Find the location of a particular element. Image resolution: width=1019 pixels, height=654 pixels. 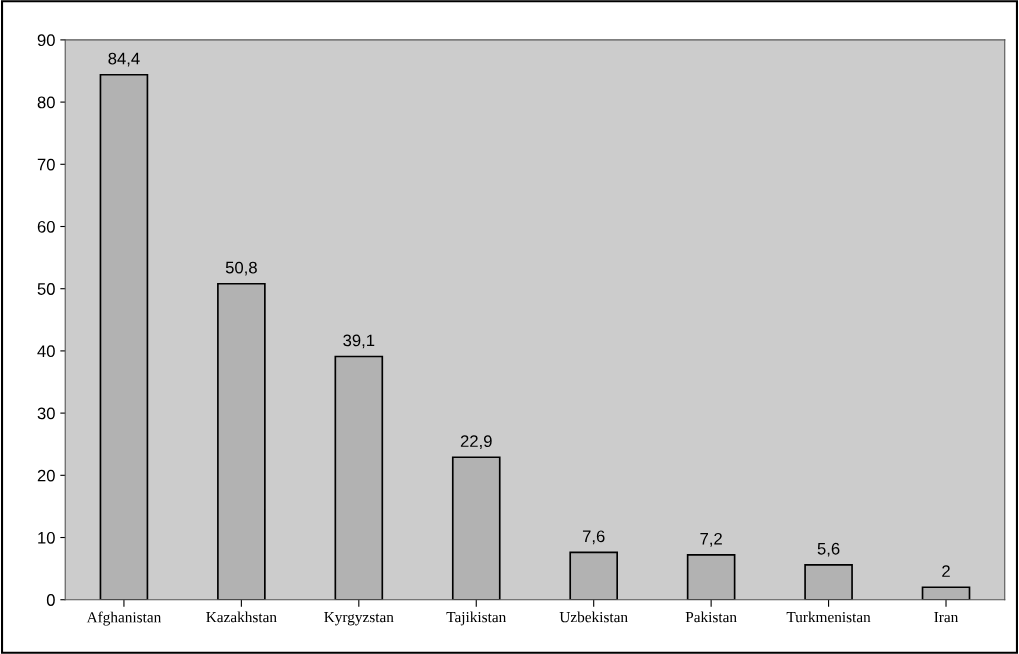

x-tick-label: Uzbekistan is located at coordinates (593, 617).